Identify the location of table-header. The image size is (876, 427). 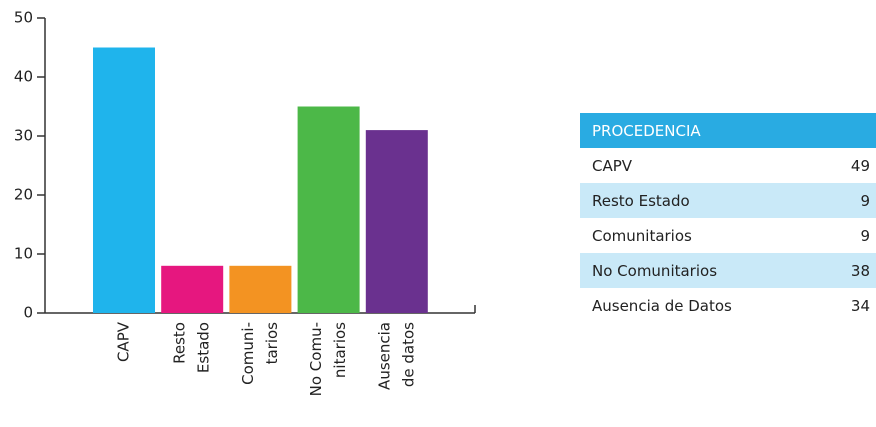
(728, 130).